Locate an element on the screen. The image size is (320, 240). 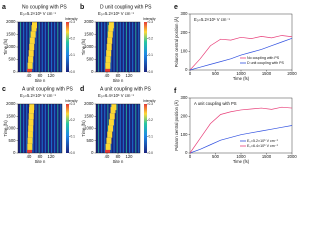
panel-letter: b is located at coordinates (82, 7).